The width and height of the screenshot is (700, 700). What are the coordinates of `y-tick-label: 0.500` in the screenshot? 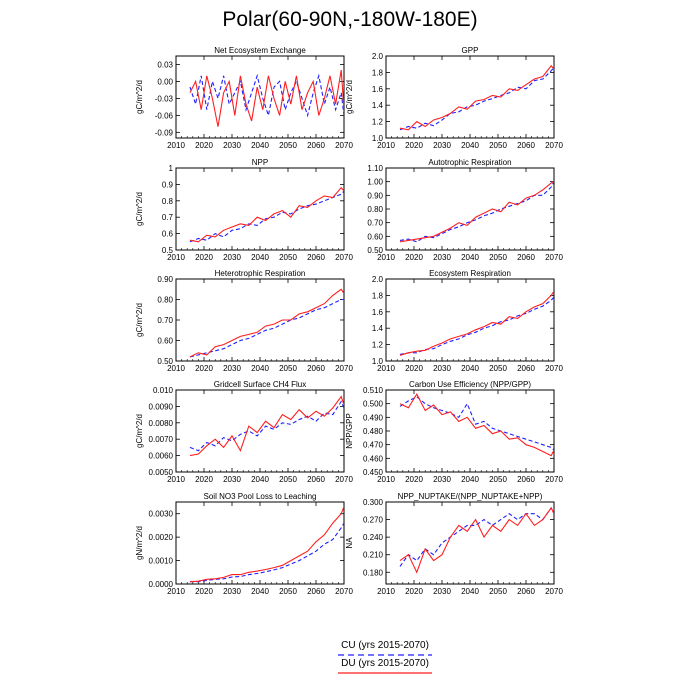 It's located at (373, 404).